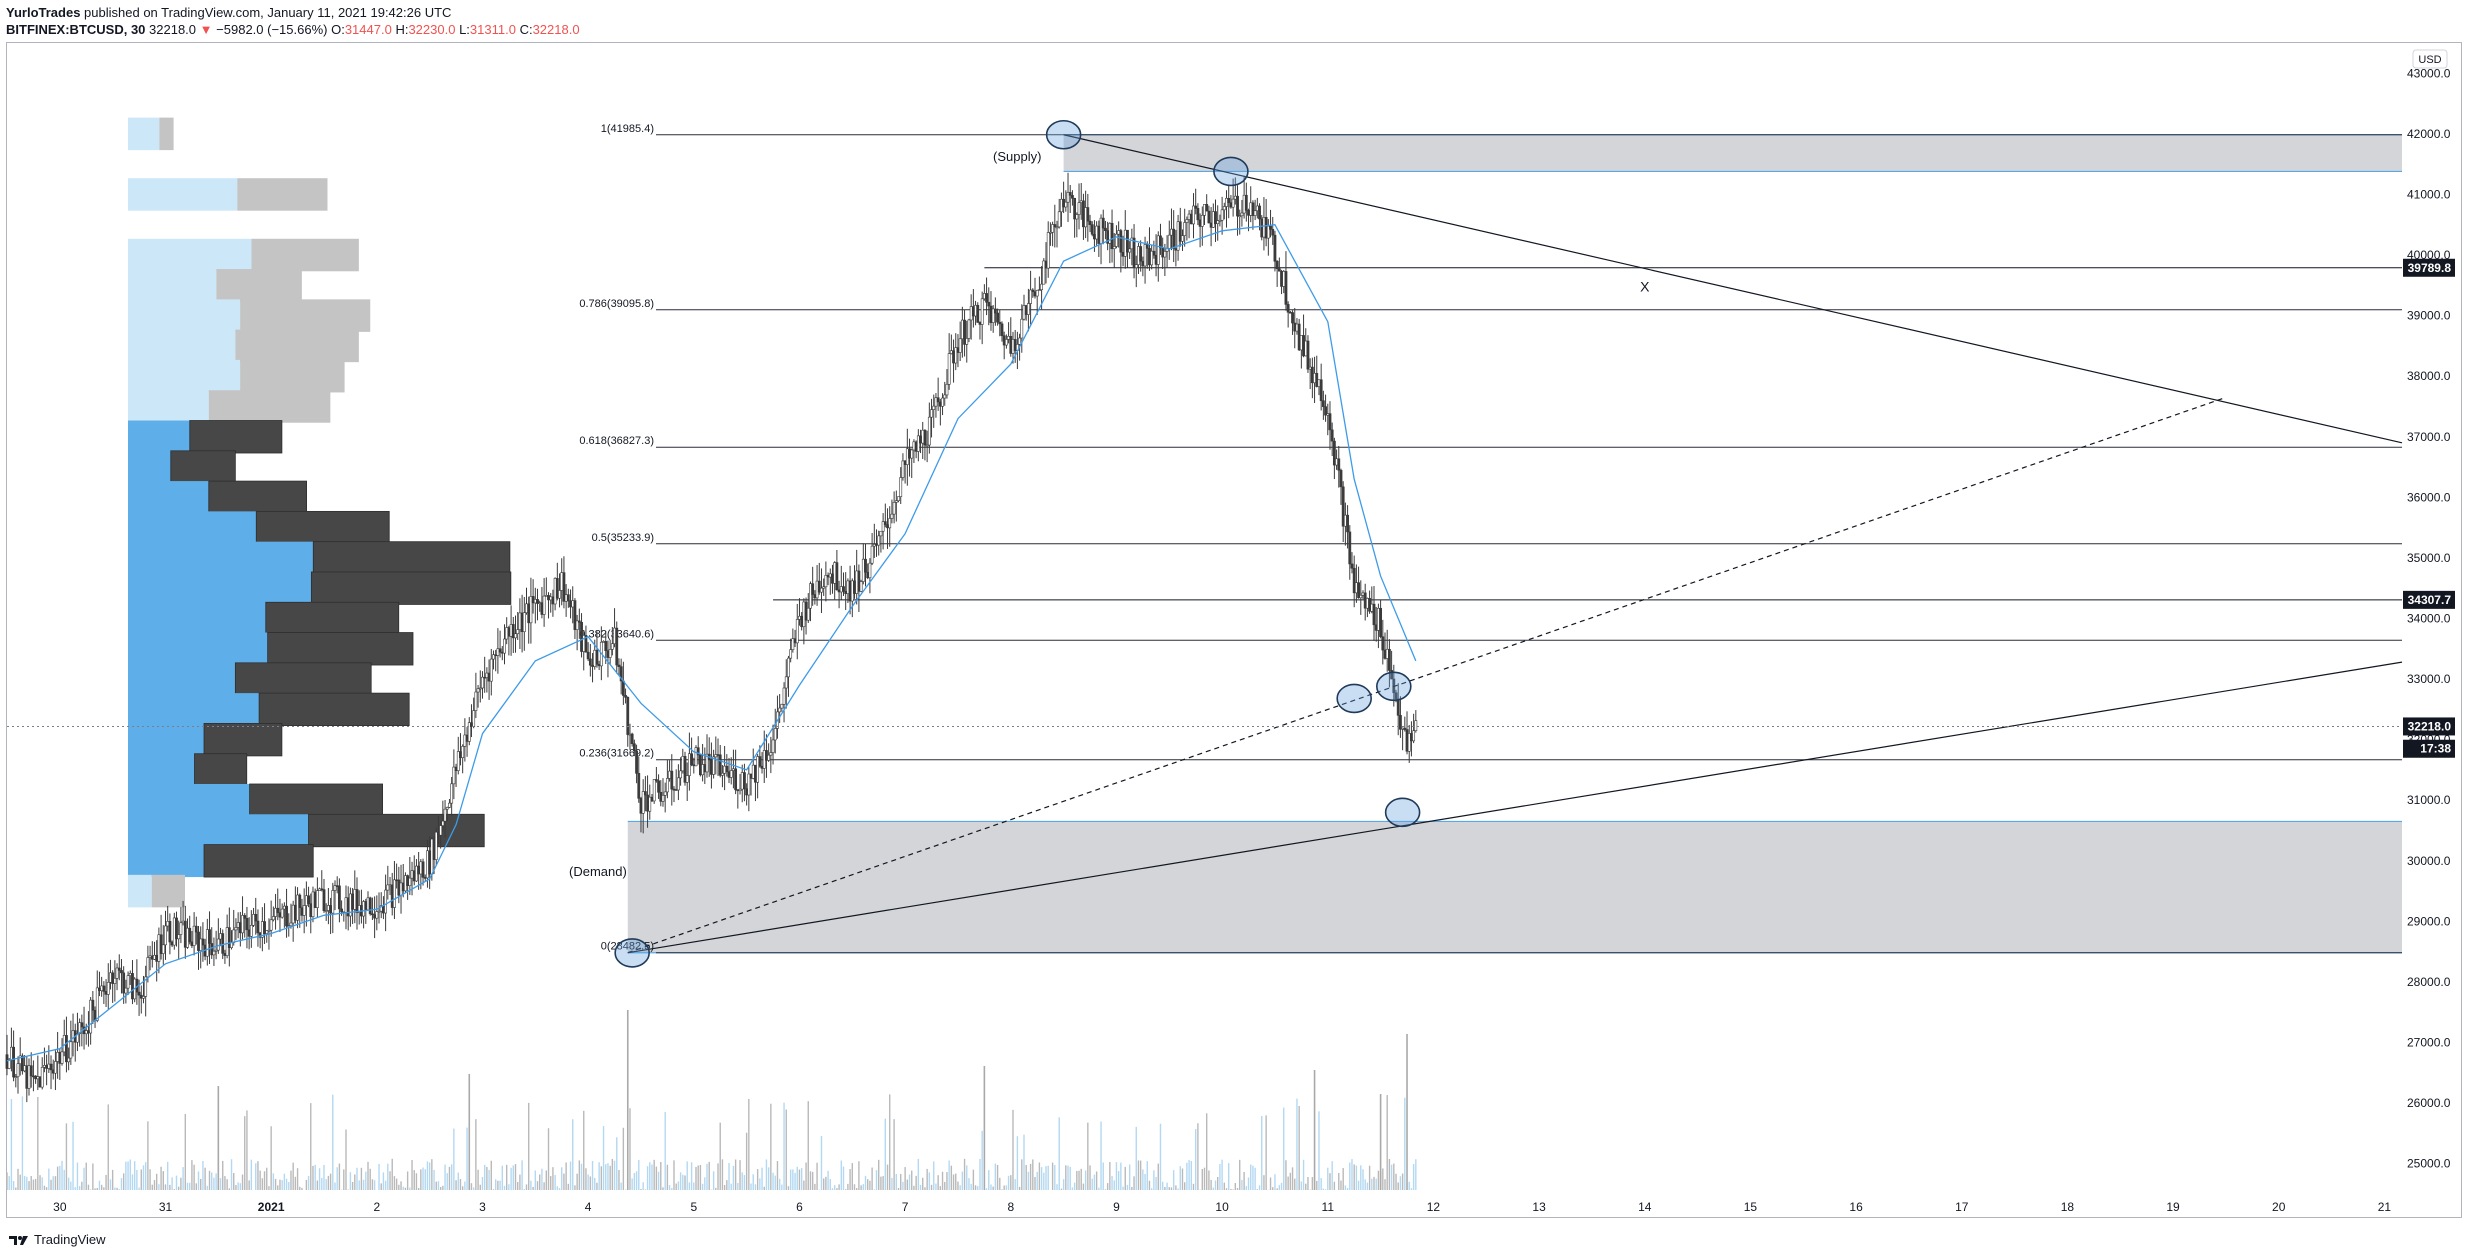 The image size is (2468, 1258). Describe the element at coordinates (43, 12) in the screenshot. I see `author-name: YurloTrades` at that location.